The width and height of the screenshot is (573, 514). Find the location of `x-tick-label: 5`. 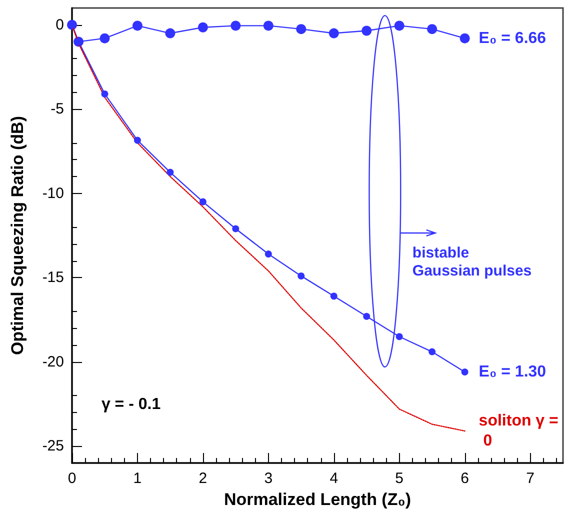

x-tick-label: 5 is located at coordinates (399, 478).